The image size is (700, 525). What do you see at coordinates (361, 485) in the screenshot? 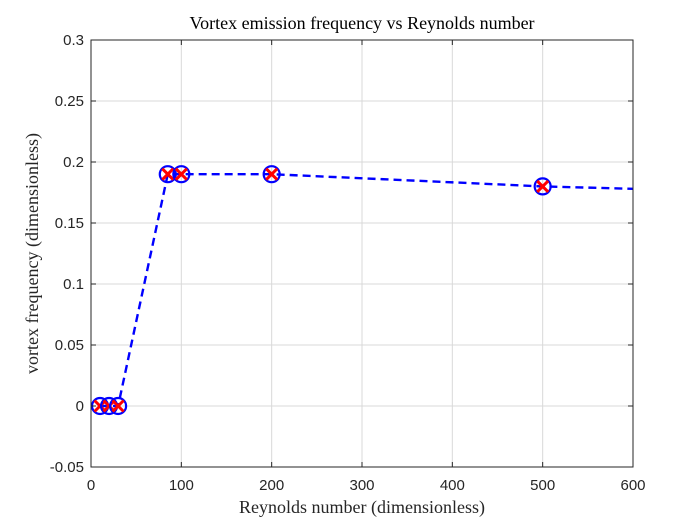
I see `x-tick-label: 300` at bounding box center [361, 485].